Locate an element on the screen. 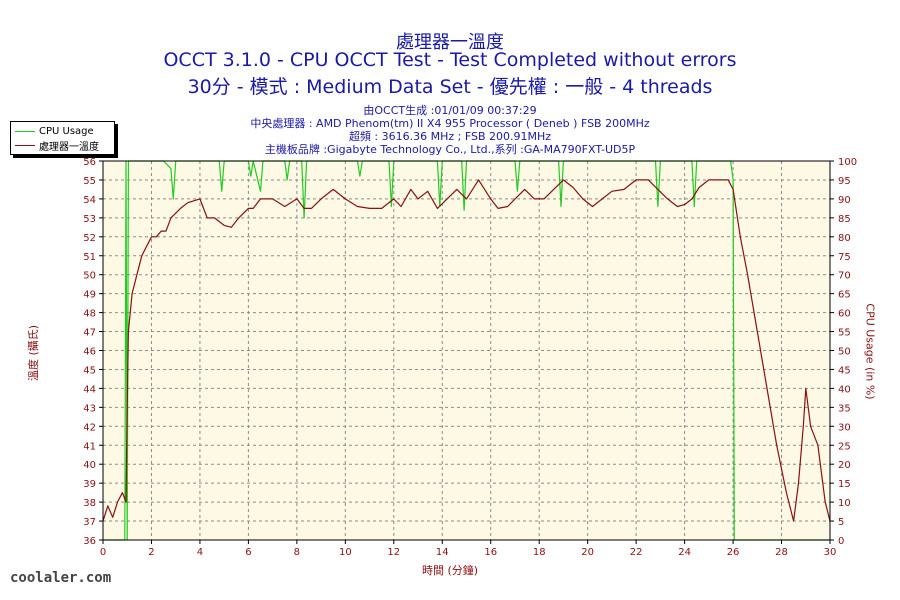 This screenshot has width=900, height=600. legend-item-temperature: 處理器一溫度 is located at coordinates (57, 145).